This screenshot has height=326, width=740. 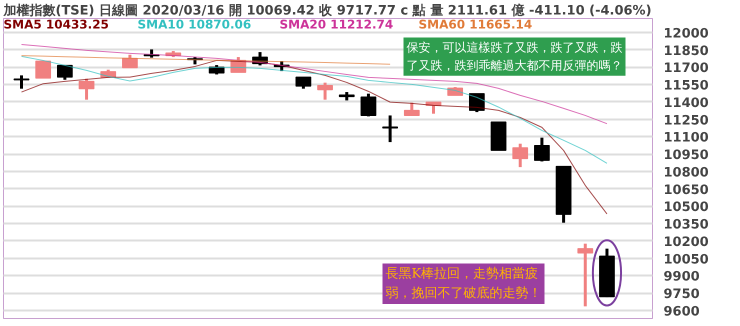 I want to click on chart-title: 加權指數(TSE) 日線圖 2020/03/16 開 10069.42 收 9717.77 c 點 量 2111.61 億 -411.10 (-4.06%), so click(x=327, y=10).